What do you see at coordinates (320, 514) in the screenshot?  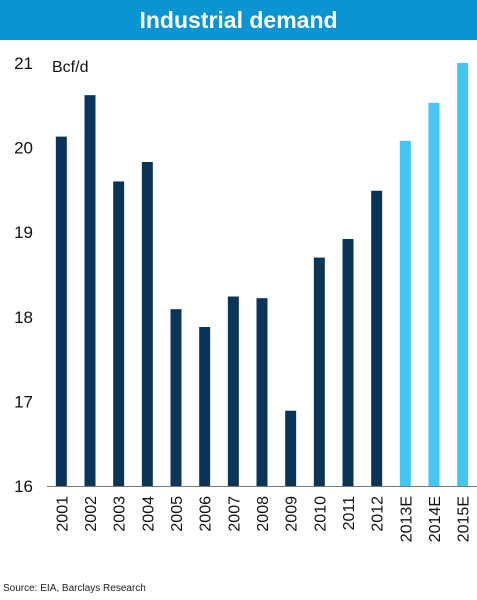 I see `x-tick-label: 2010` at bounding box center [320, 514].